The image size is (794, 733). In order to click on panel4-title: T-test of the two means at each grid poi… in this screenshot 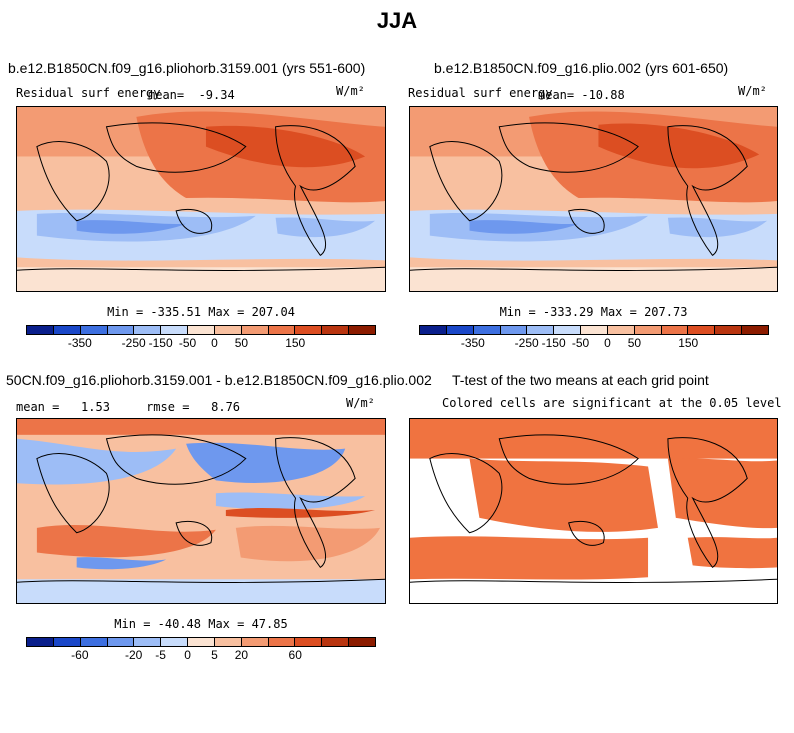, I will do `click(580, 380)`.